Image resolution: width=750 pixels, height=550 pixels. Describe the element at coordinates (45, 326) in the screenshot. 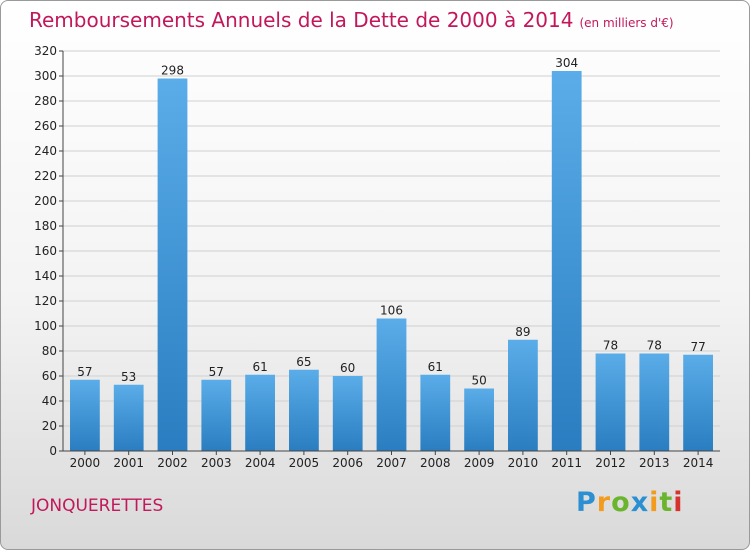

I see `y-tick-label: 100` at that location.